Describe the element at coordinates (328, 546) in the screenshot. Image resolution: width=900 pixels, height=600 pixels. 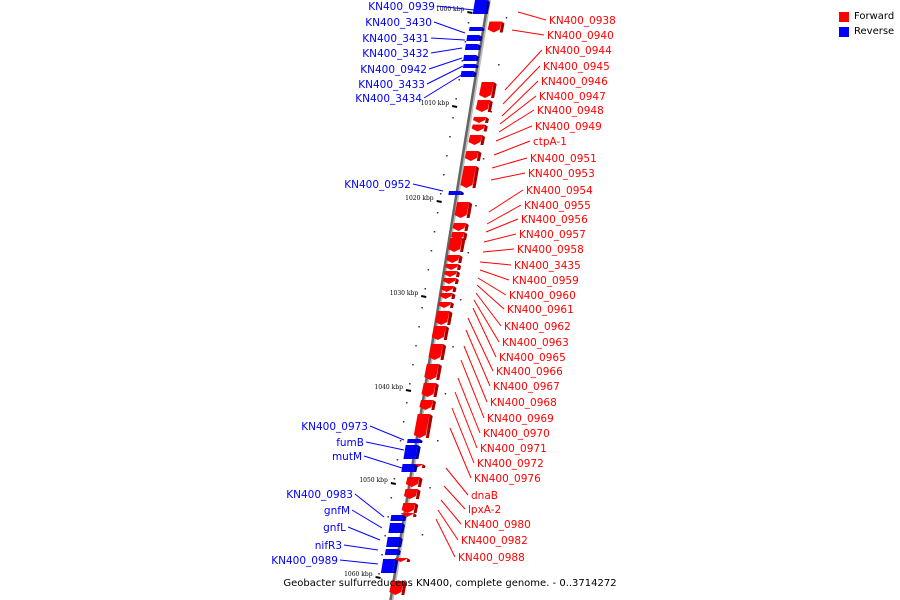
I see `reverse-gene-label: nifR3` at that location.